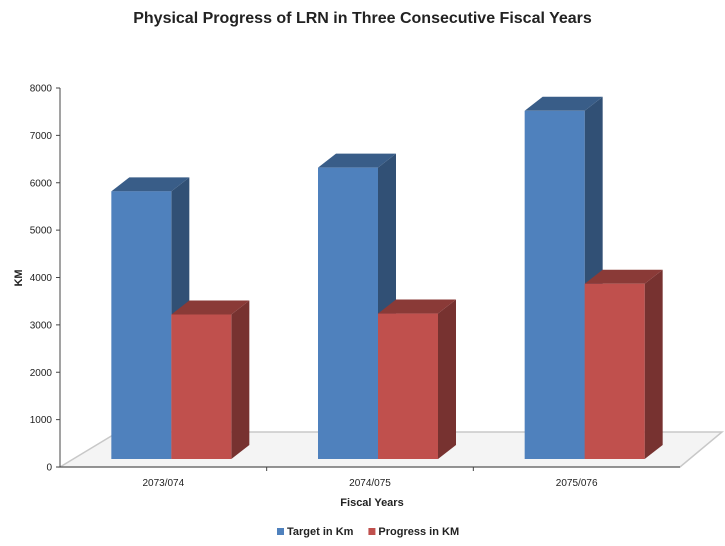 The width and height of the screenshot is (725, 546). What do you see at coordinates (41, 183) in the screenshot?
I see `y-tick-label: 6000` at bounding box center [41, 183].